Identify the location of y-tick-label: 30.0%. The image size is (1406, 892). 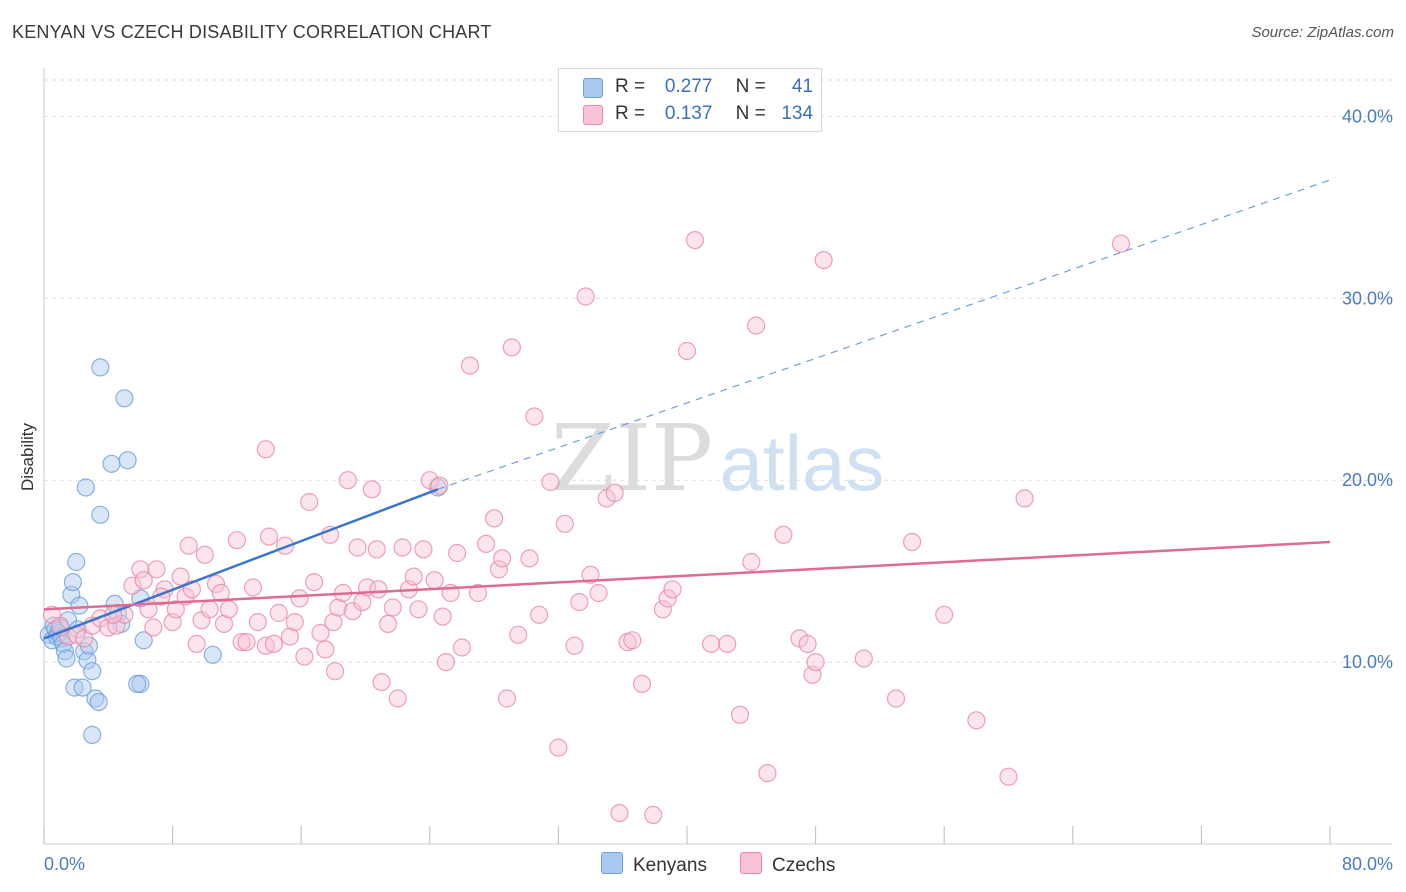
(1367, 298).